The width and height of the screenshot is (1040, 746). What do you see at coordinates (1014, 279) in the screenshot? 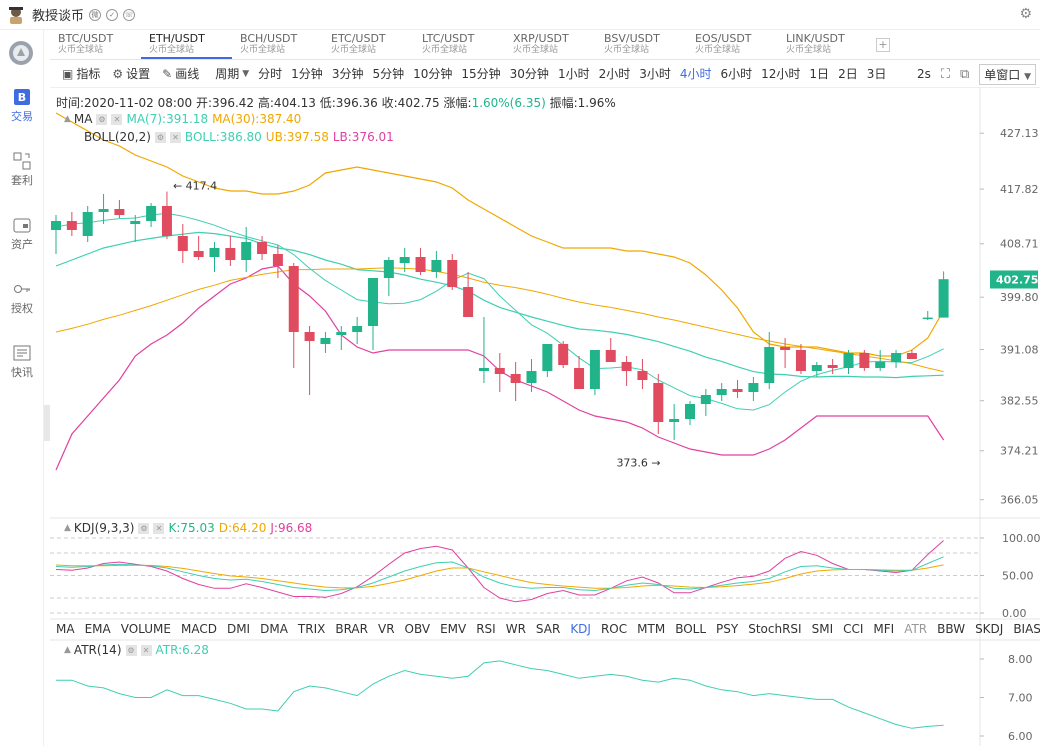
I see `last-price-tag` at bounding box center [1014, 279].